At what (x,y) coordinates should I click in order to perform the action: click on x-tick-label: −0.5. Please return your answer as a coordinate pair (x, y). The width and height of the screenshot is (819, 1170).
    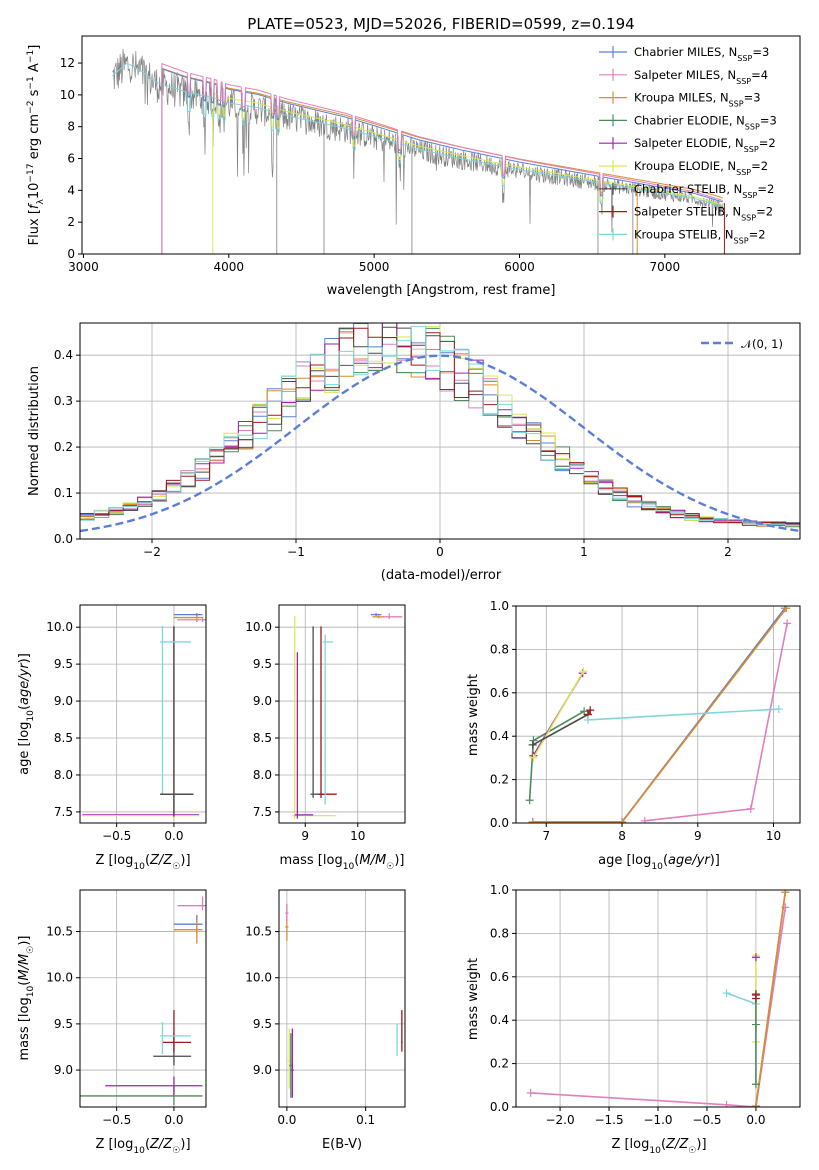
    Looking at the image, I should click on (706, 1120).